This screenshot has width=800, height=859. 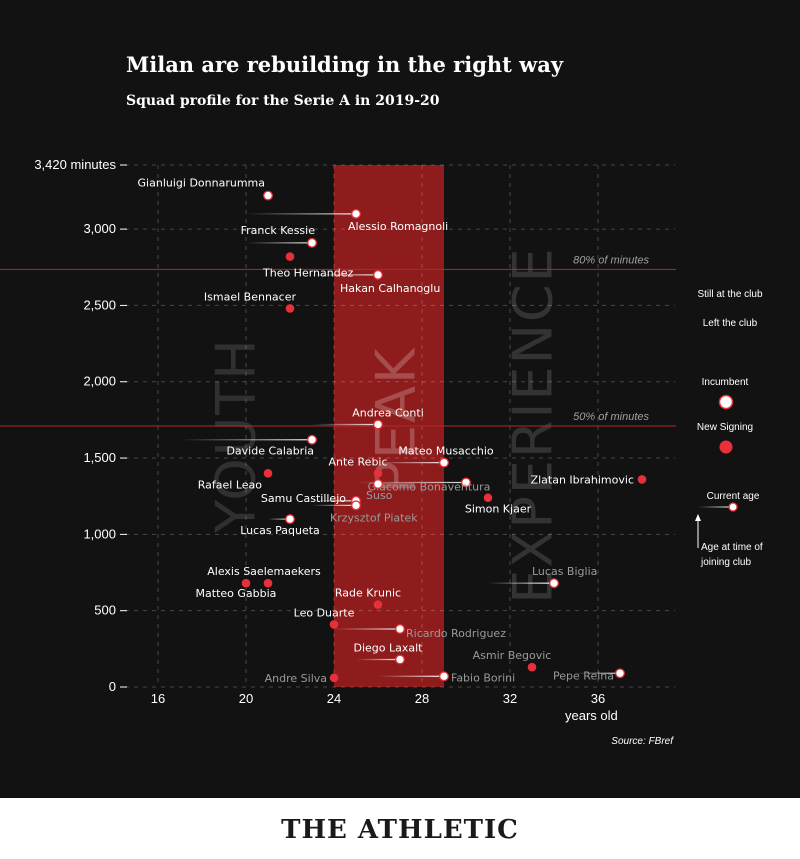 What do you see at coordinates (726, 447) in the screenshot?
I see `legend-new-signing-dot` at bounding box center [726, 447].